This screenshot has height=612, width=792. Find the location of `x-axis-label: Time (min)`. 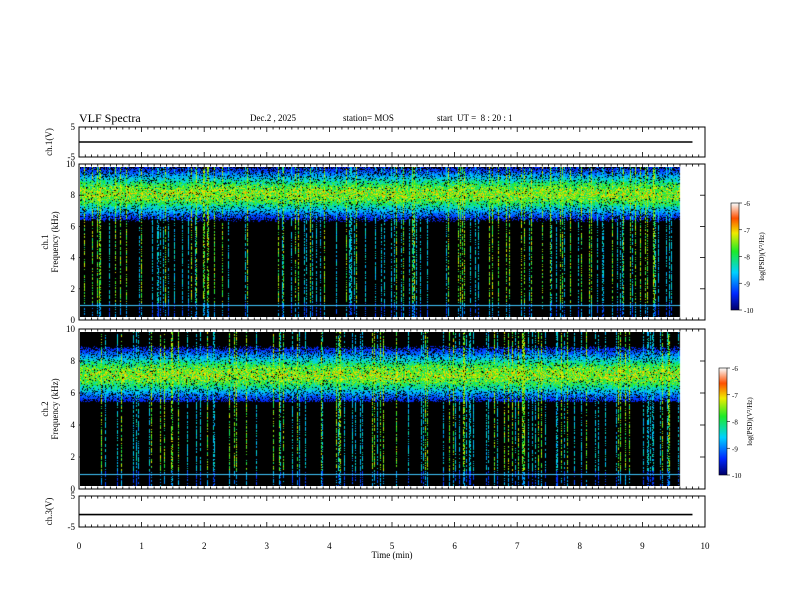

x-axis-label: Time (min) is located at coordinates (392, 555).